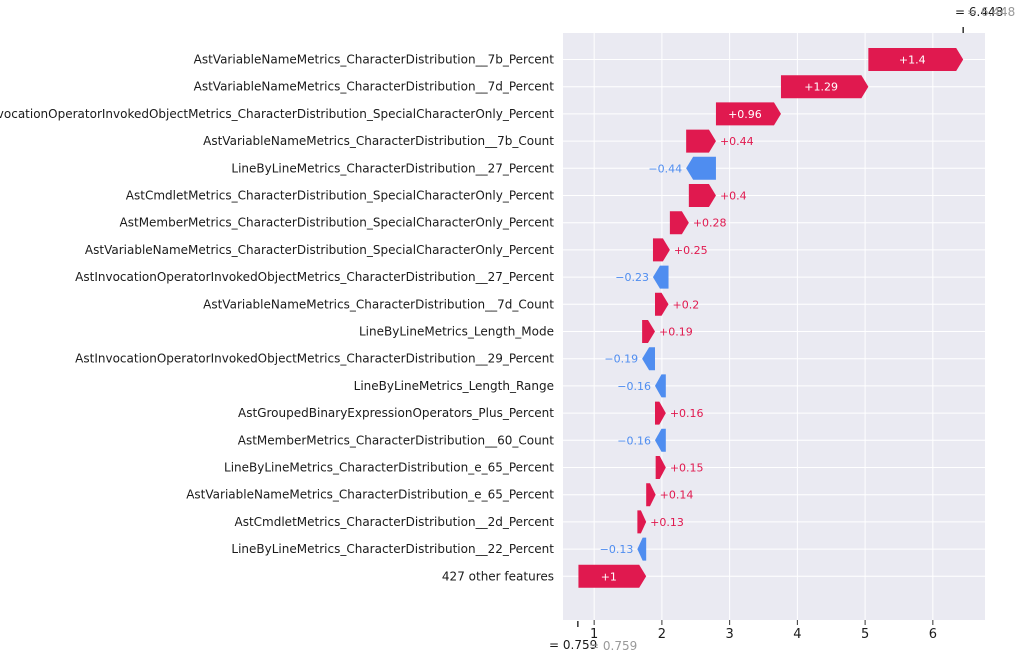 Image resolution: width=1024 pixels, height=655 pixels. Describe the element at coordinates (677, 495) in the screenshot. I see `data-label: +0.14` at that location.